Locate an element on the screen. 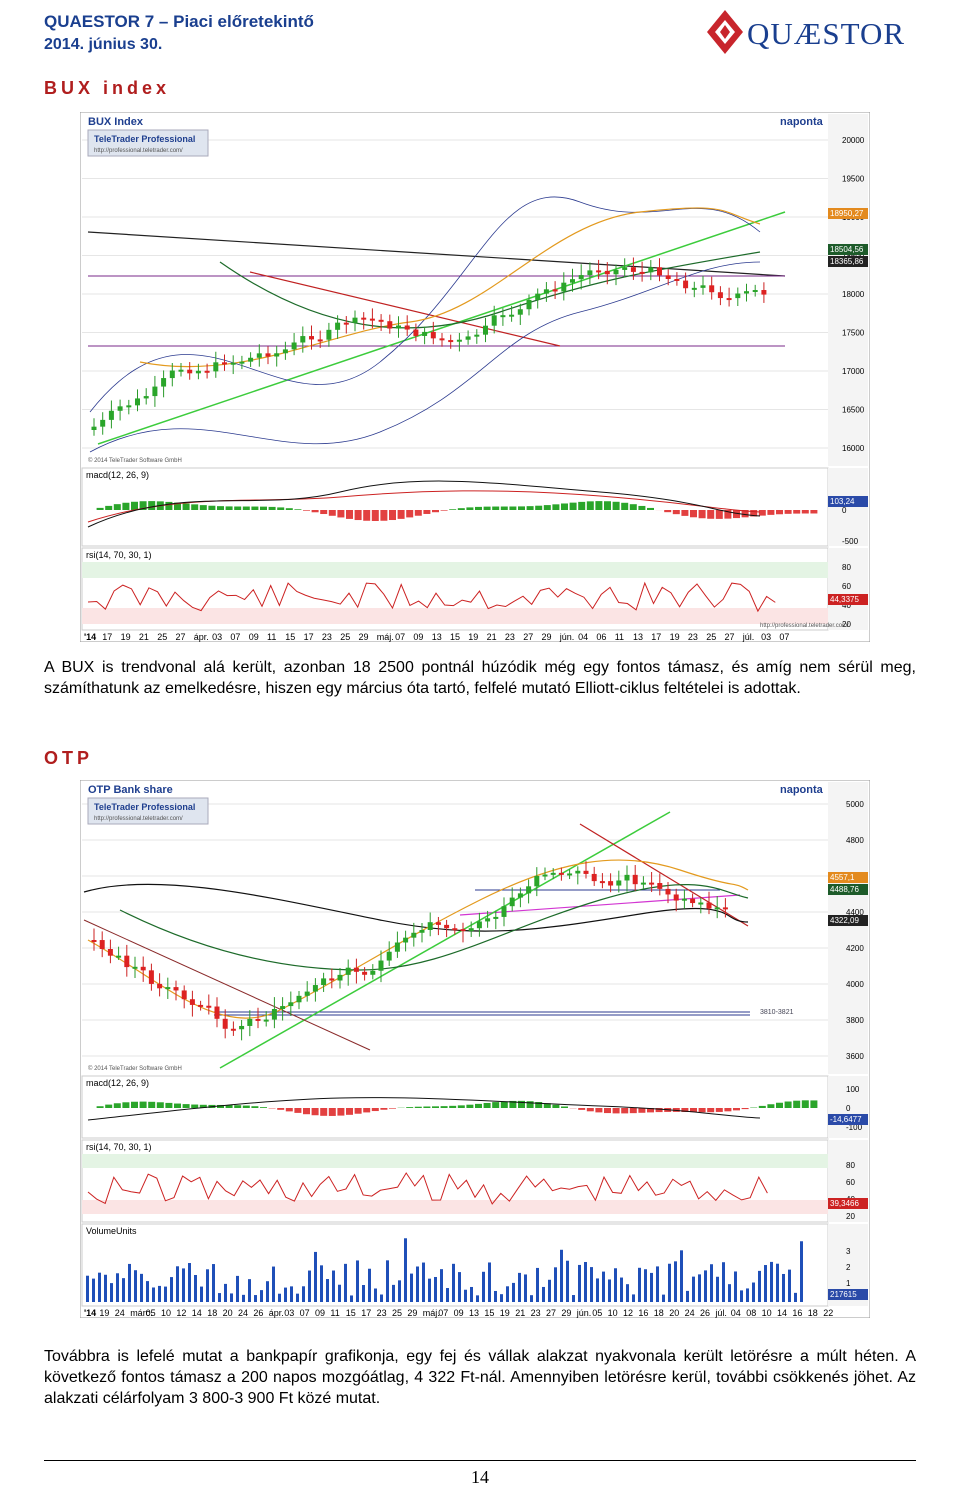  bux-price-label: 18365,86 is located at coordinates (847, 261).